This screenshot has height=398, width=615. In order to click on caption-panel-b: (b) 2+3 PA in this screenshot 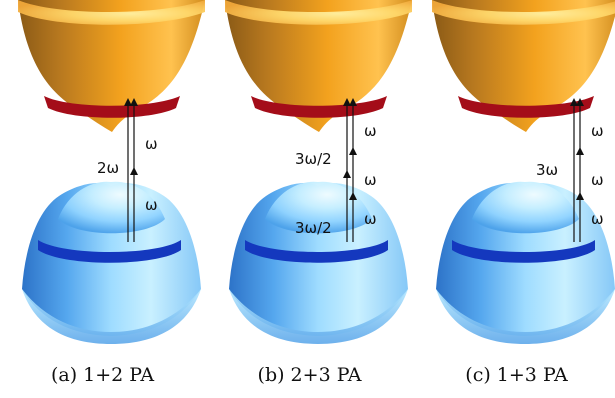, I will do `click(309, 375)`.